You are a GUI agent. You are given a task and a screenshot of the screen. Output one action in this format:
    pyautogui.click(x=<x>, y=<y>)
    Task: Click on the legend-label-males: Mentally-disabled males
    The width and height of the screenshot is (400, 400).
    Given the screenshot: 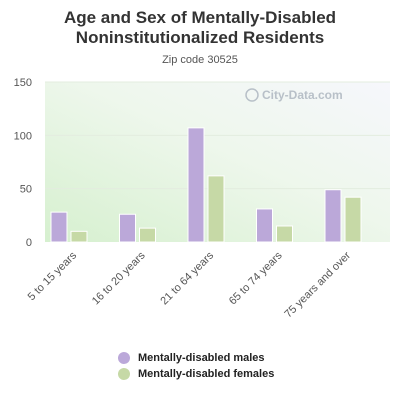 What is the action you would take?
    pyautogui.click(x=201, y=358)
    